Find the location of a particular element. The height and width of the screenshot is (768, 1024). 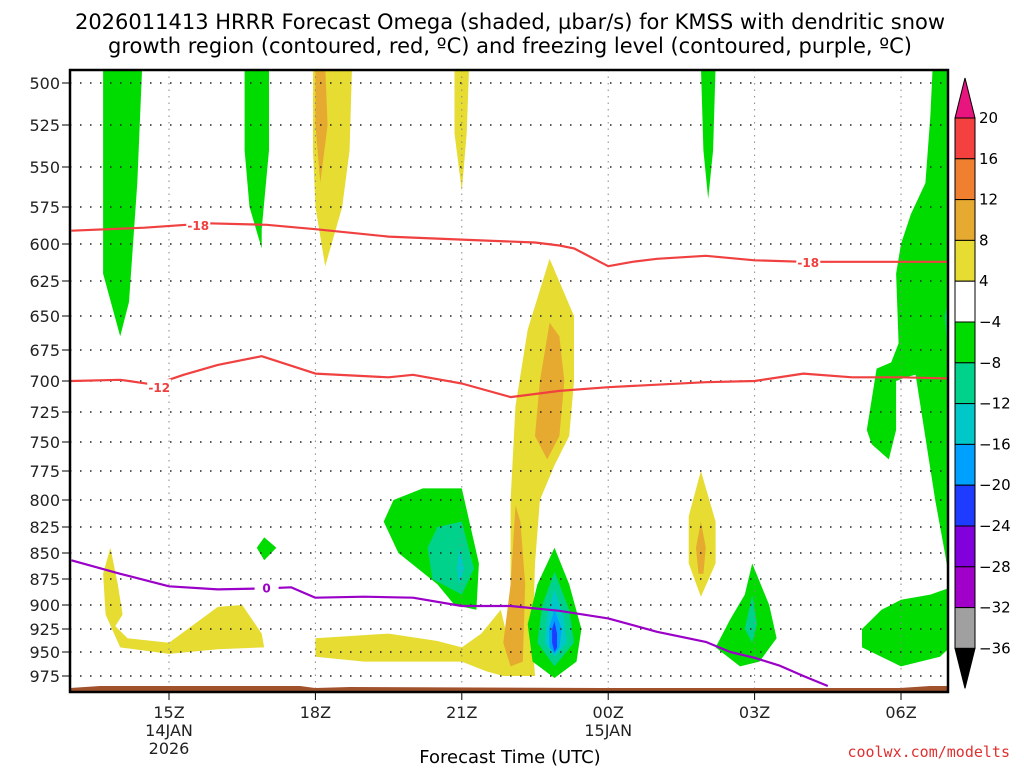

colorbar-label: −12 is located at coordinates (995, 404).